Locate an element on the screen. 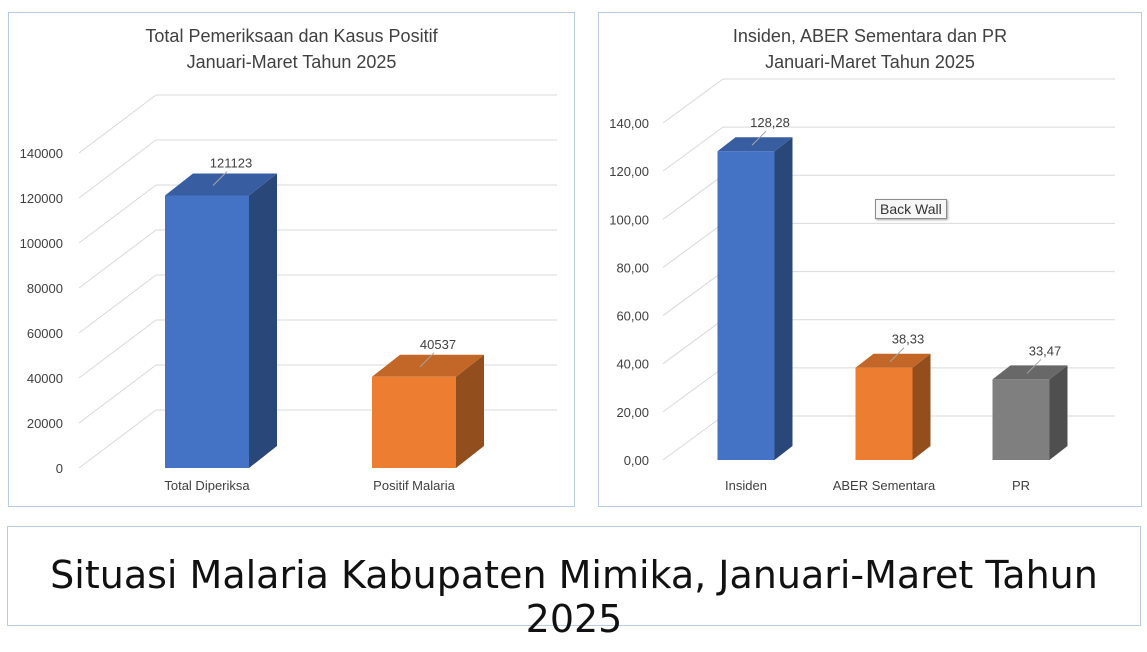 The height and width of the screenshot is (652, 1147). y-tick-label: 80,00 is located at coordinates (632, 267).